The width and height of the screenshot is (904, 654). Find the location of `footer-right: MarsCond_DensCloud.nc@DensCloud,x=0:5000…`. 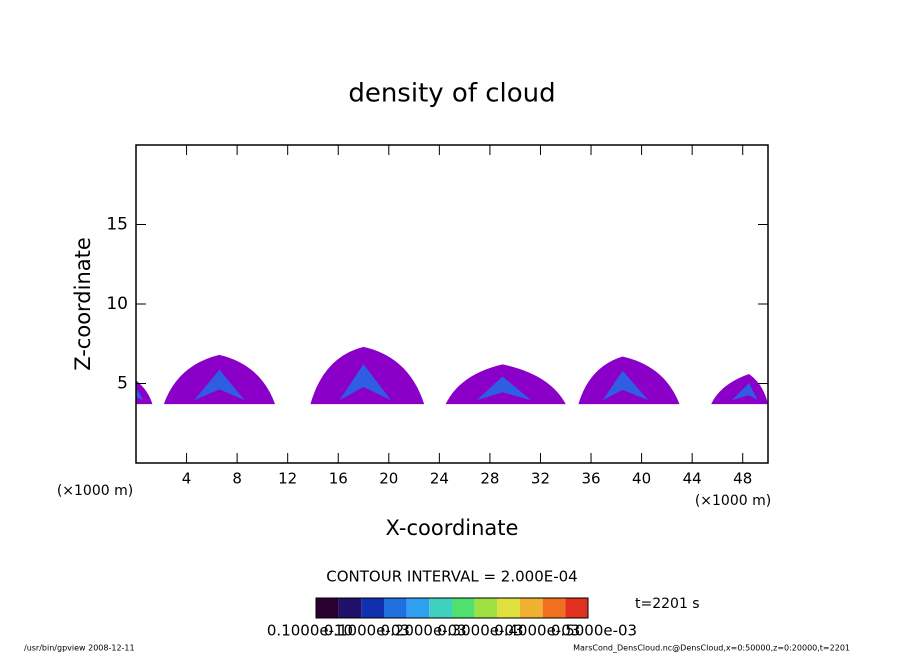

footer-right: MarsCond_DensCloud.nc@DensCloud,x=0:5000… is located at coordinates (711, 648).